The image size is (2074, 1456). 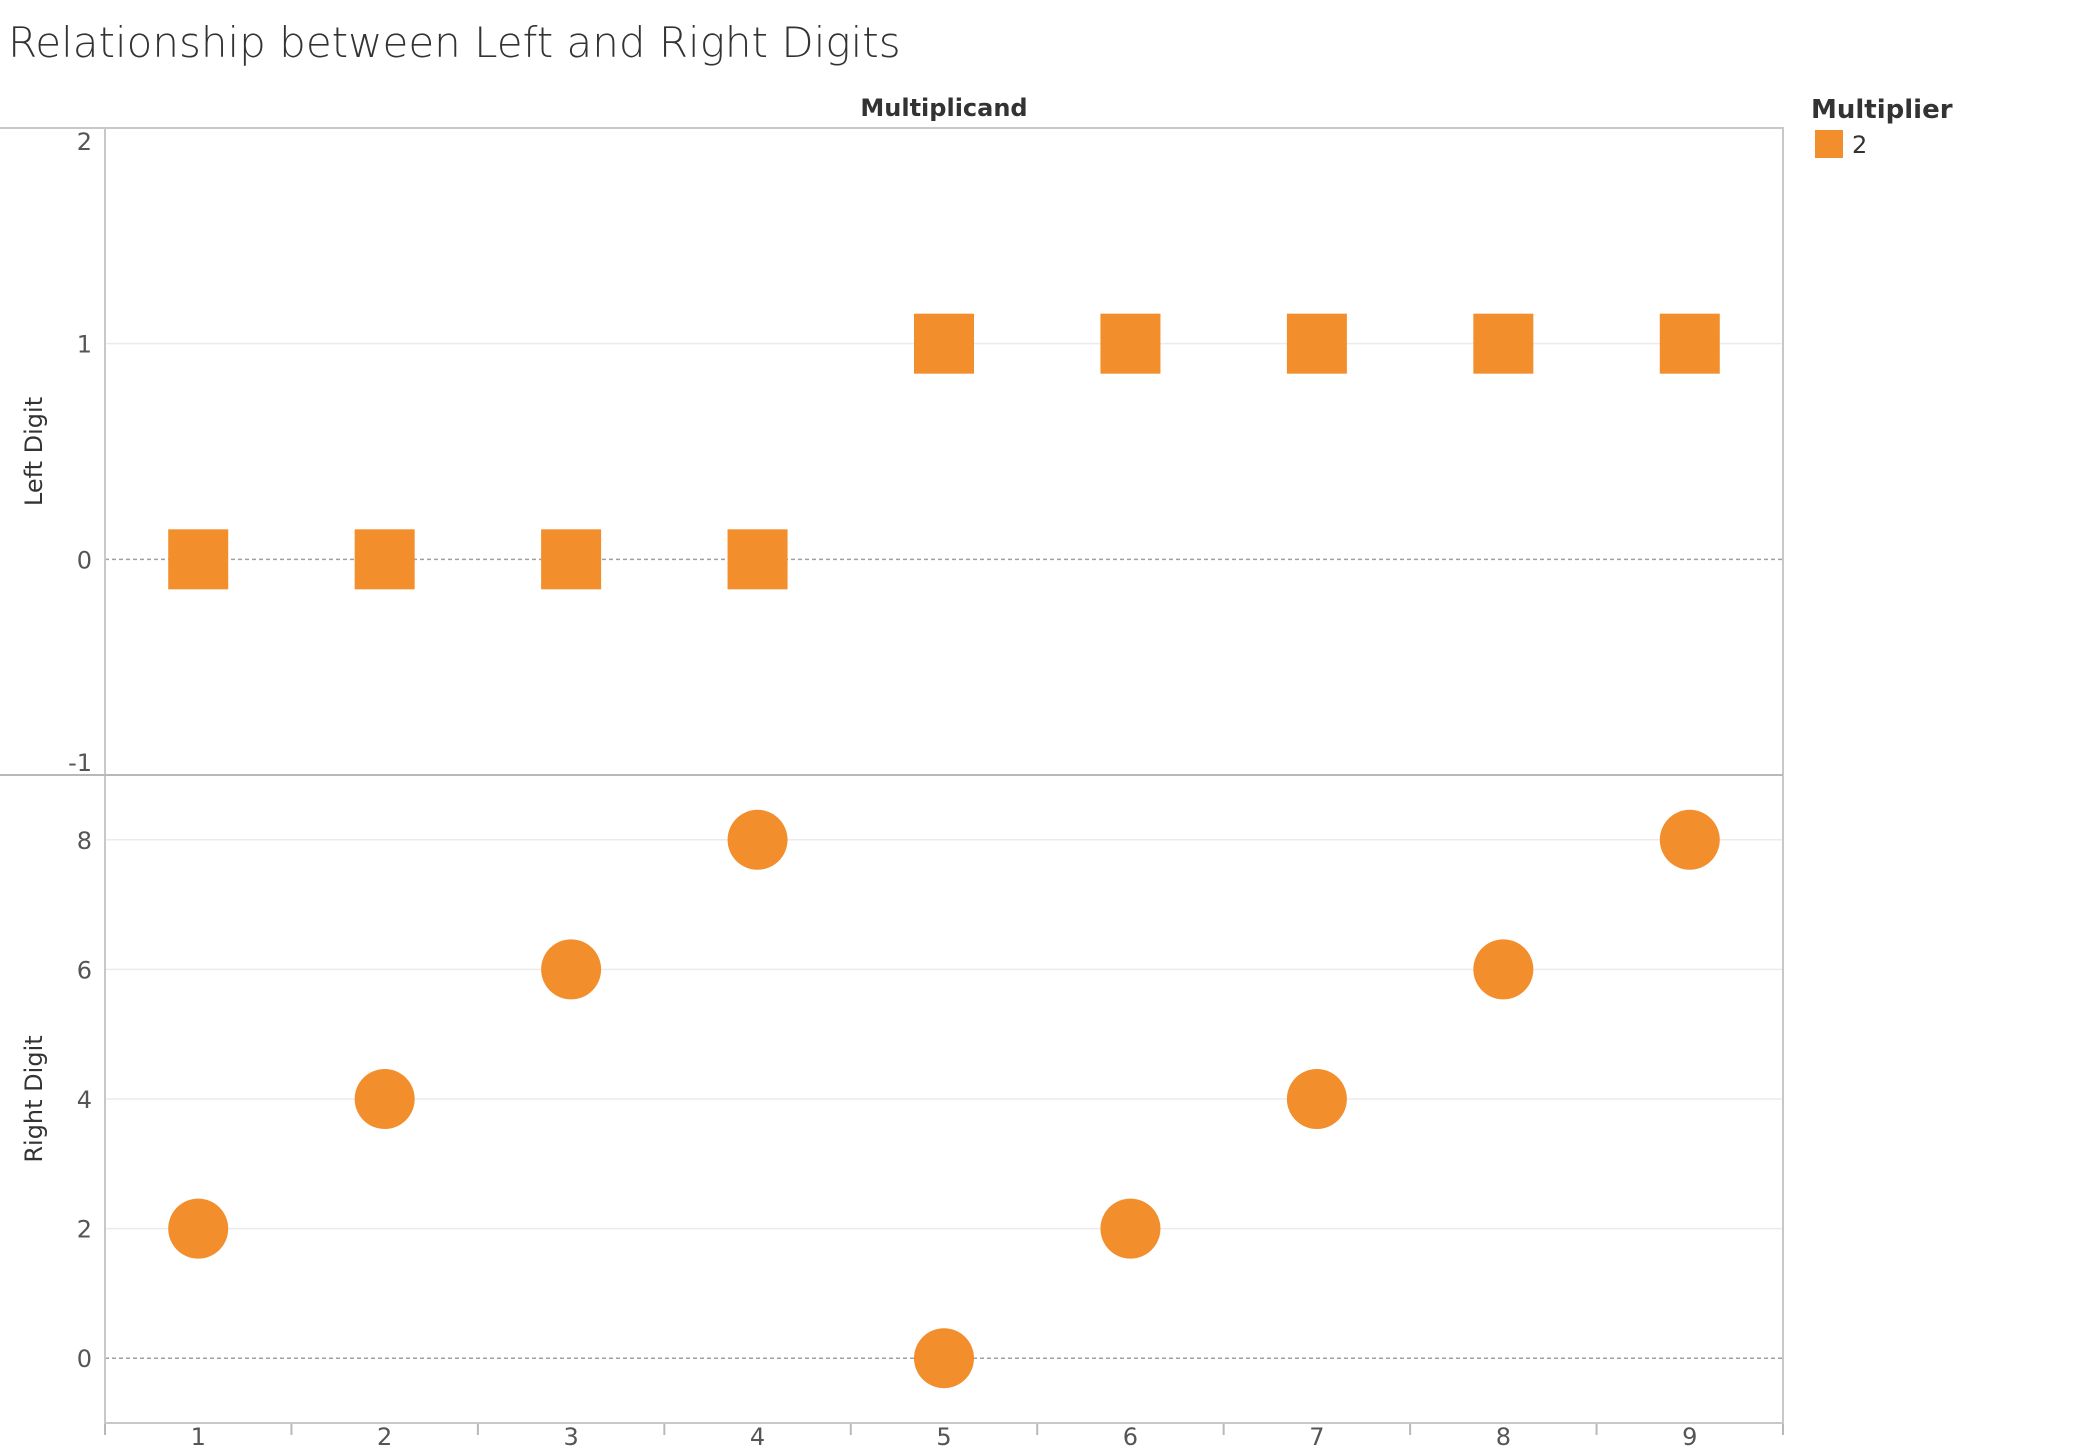 What do you see at coordinates (1859, 145) in the screenshot?
I see `legend-item-label: 2` at bounding box center [1859, 145].